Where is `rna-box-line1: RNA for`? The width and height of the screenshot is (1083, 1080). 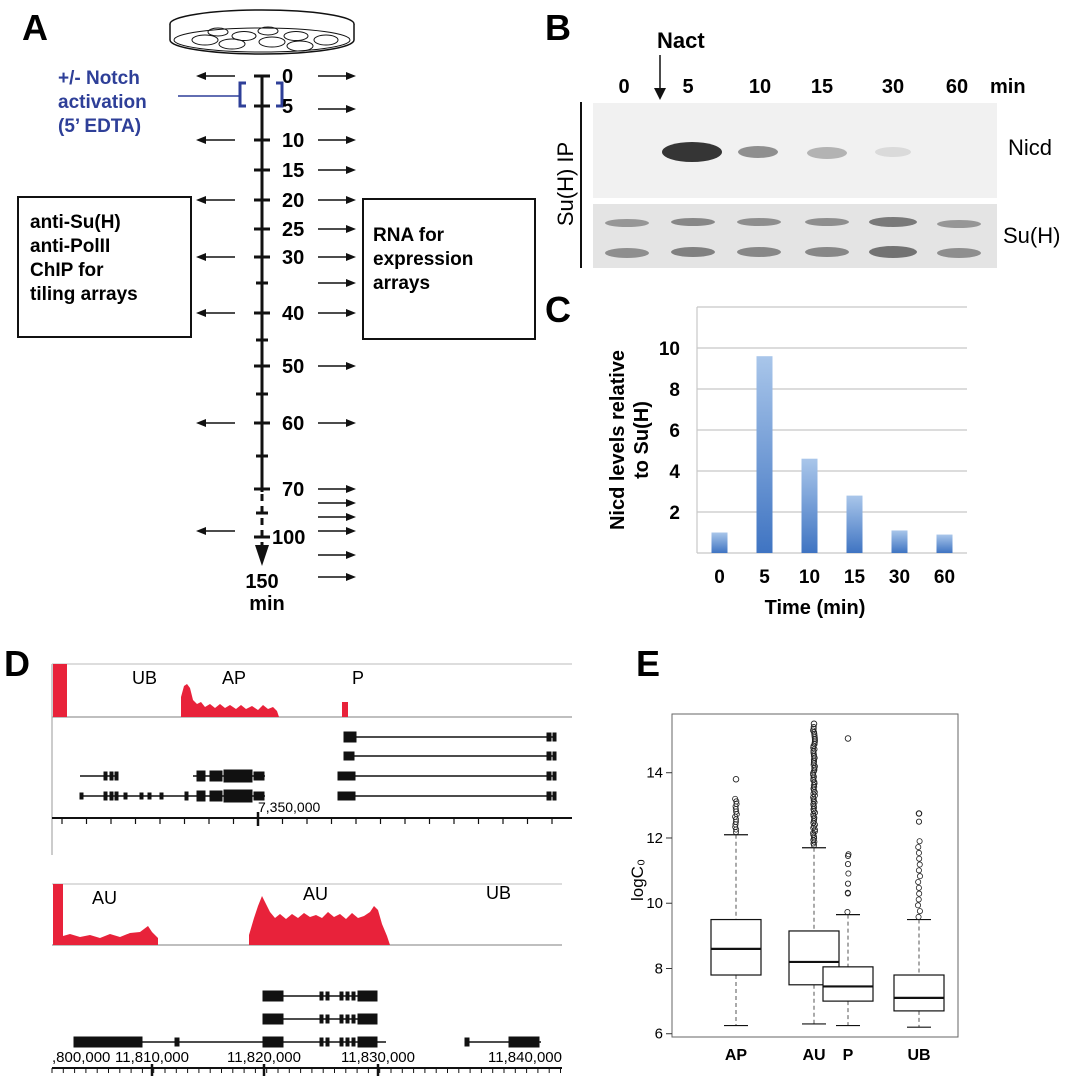 rna-box-line1: RNA for is located at coordinates (409, 235).